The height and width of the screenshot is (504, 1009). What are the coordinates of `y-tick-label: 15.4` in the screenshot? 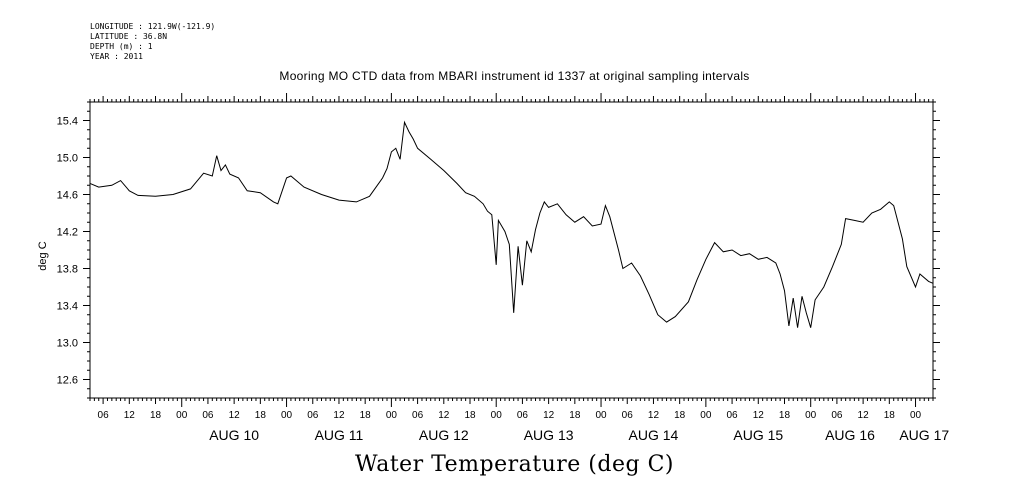 It's located at (67, 122).